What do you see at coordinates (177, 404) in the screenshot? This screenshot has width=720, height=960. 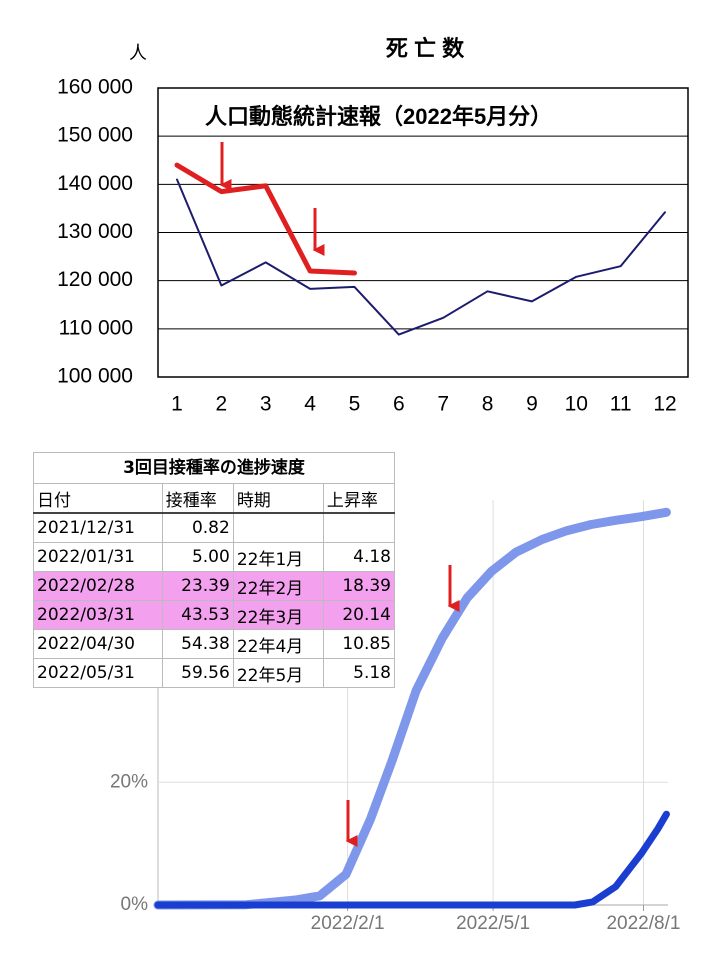 I see `x-tick-label: 1` at bounding box center [177, 404].